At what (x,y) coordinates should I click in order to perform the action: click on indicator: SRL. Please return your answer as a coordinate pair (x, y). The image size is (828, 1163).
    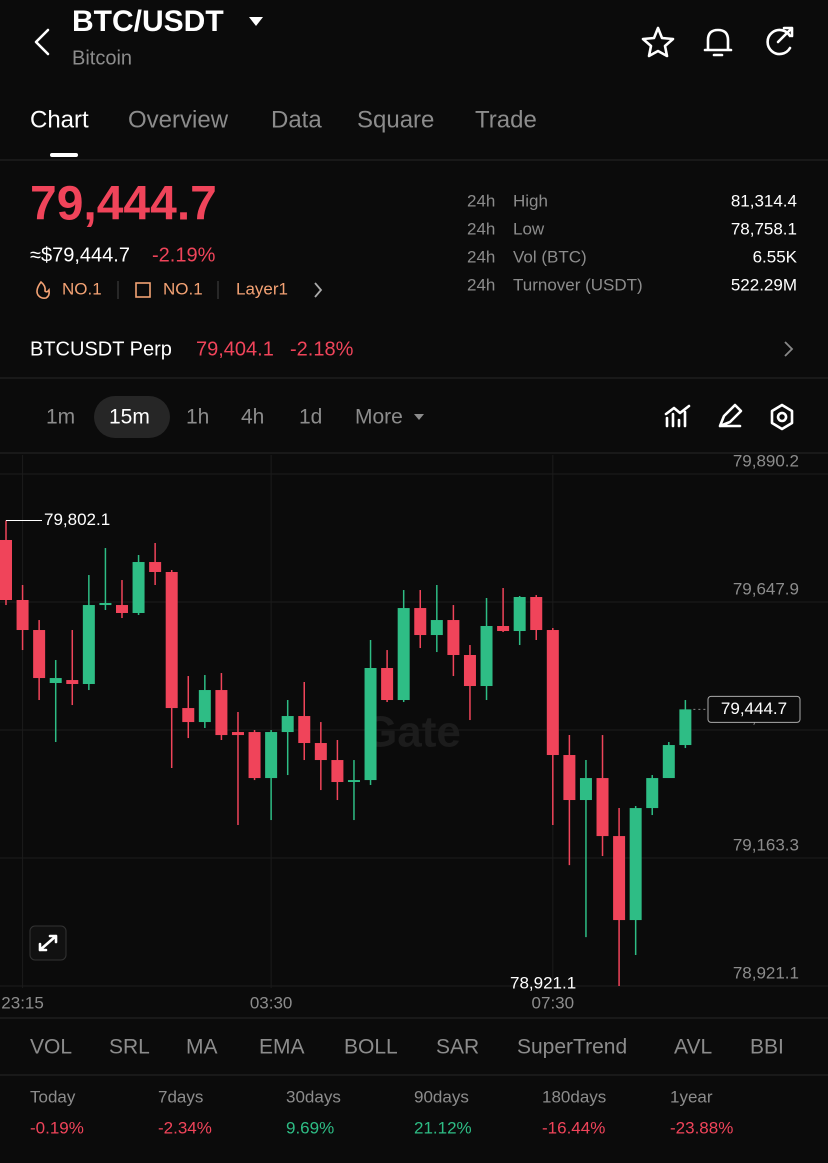
    Looking at the image, I should click on (129, 1047).